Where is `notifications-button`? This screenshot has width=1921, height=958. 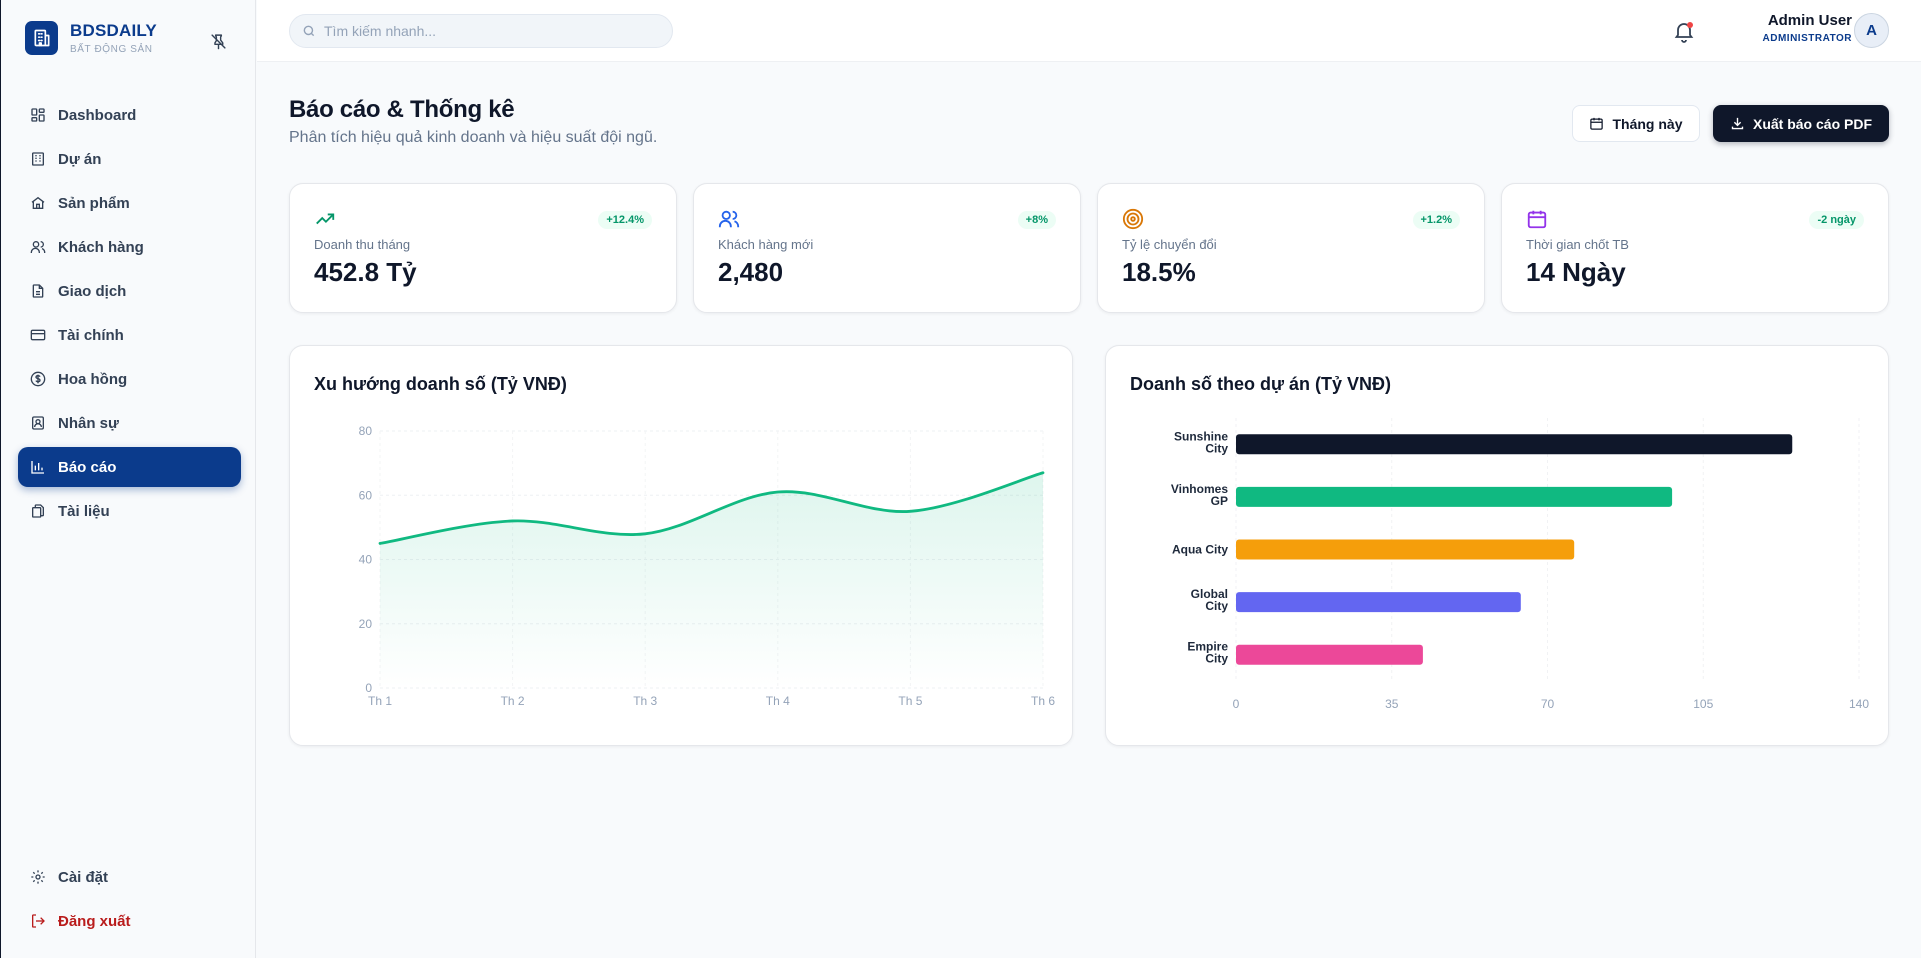 notifications-button is located at coordinates (1684, 31).